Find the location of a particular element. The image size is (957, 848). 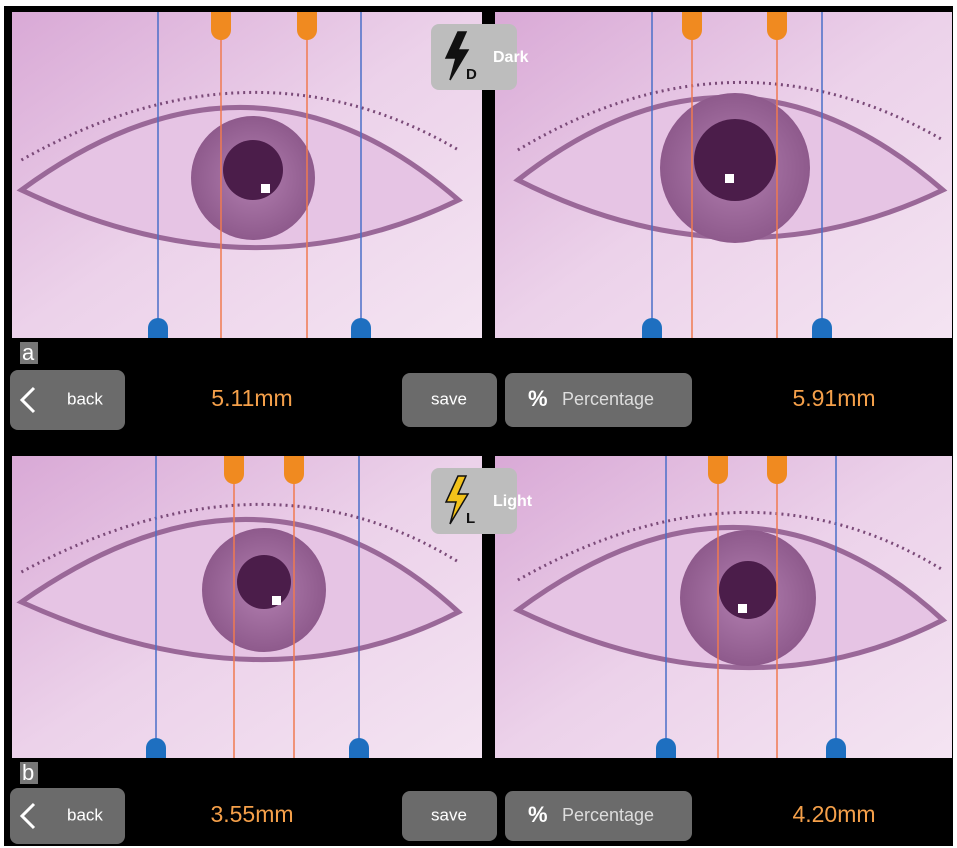

left-measurement: 3.55mm is located at coordinates (251, 814).